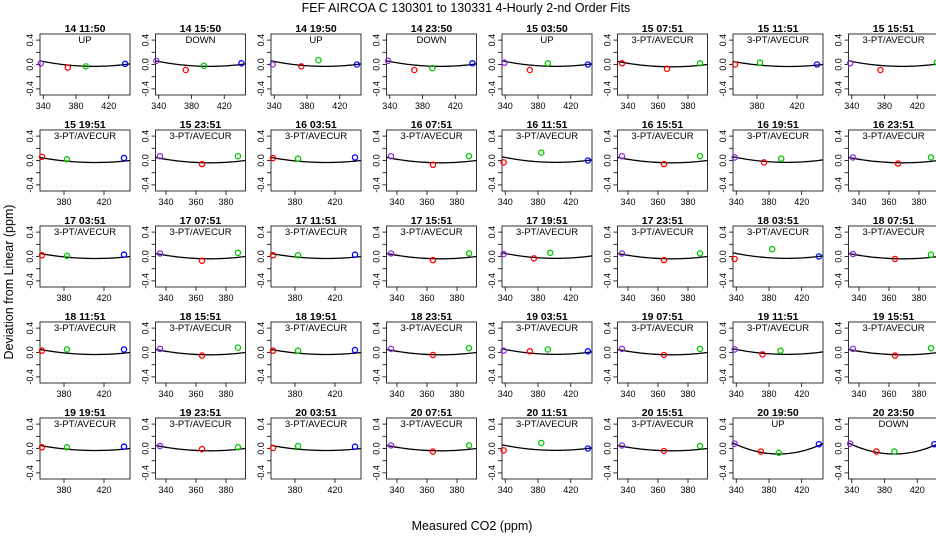  I want to click on panel-title: 17 19:51, so click(547, 221).